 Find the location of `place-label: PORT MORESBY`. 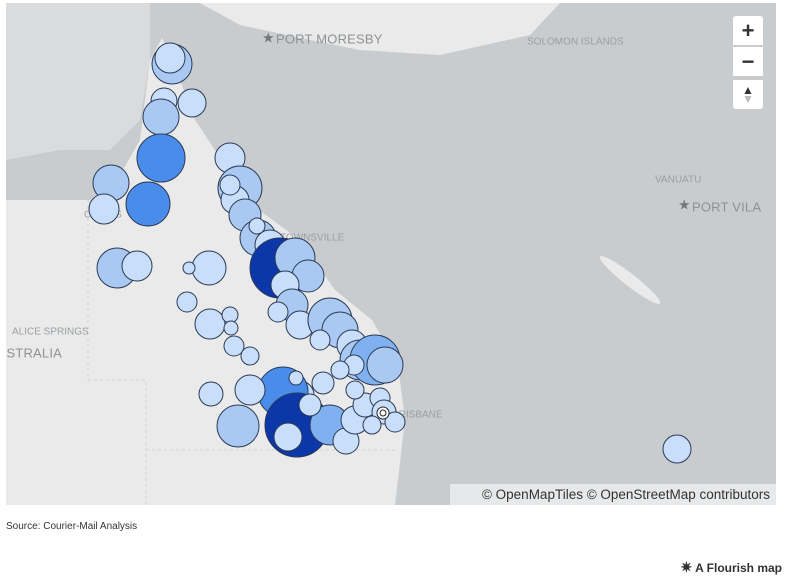

place-label: PORT MORESBY is located at coordinates (329, 38).